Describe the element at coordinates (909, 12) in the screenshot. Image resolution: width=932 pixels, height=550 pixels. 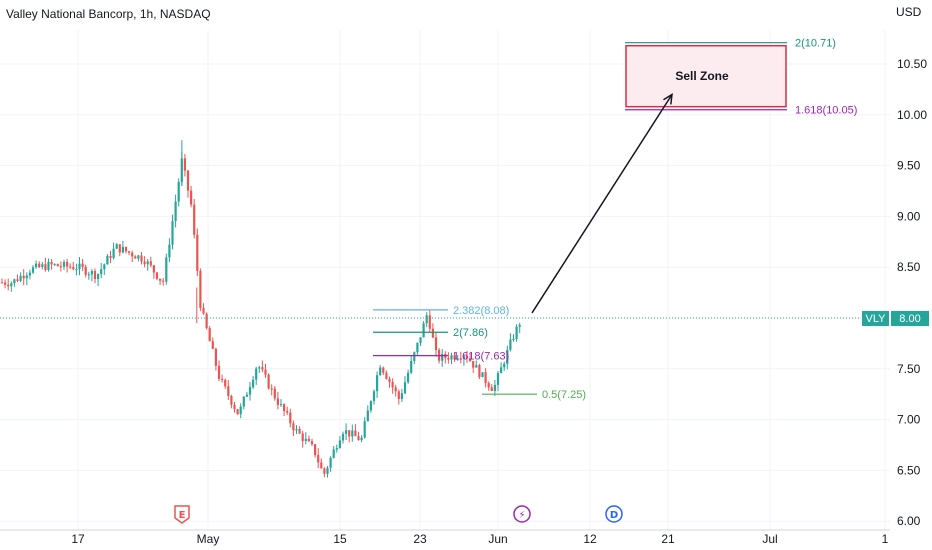
I see `currency-label: USD` at that location.